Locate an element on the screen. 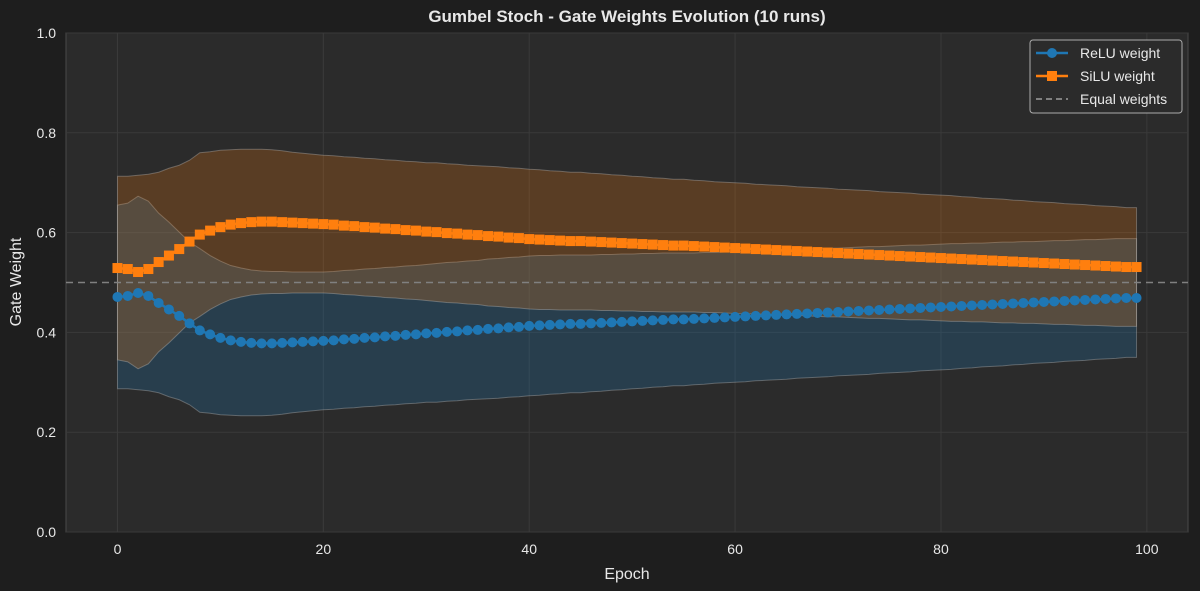  x-tick-label: 100 is located at coordinates (1147, 549).